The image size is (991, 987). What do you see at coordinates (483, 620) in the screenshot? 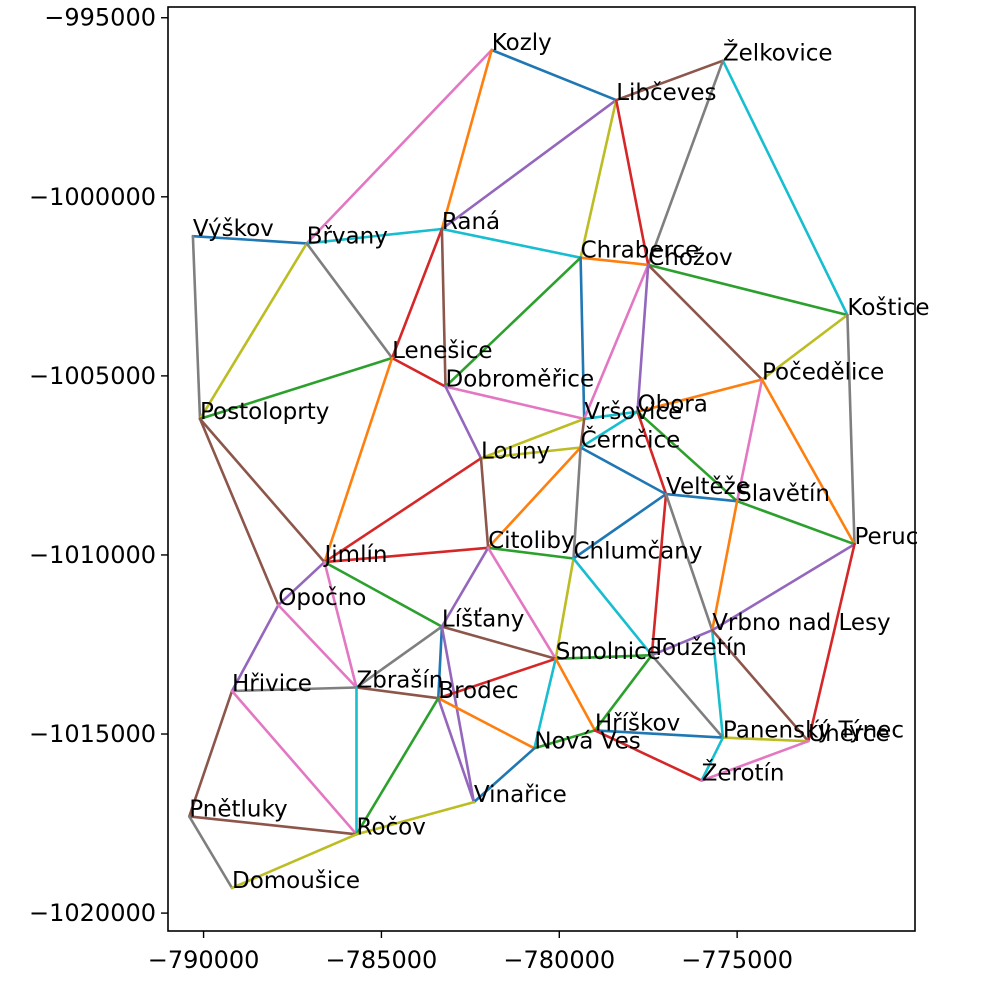
I see `town-label-listany: Líšťany` at bounding box center [483, 620].